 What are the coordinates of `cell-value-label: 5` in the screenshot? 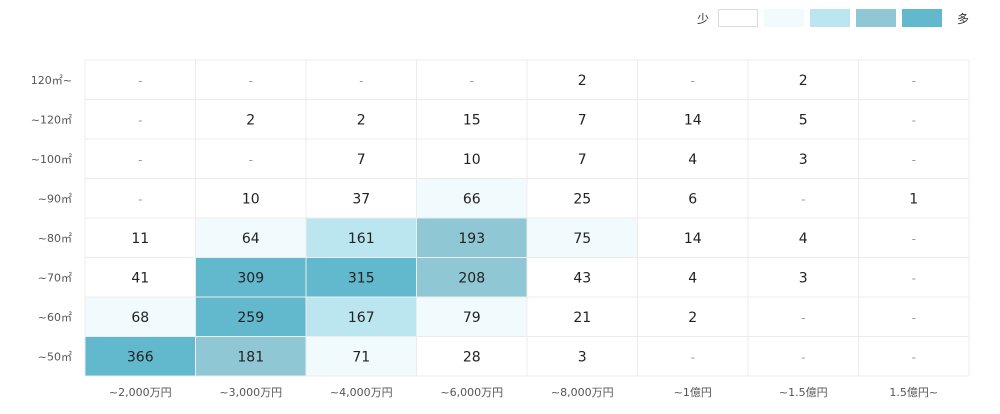 It's located at (803, 120).